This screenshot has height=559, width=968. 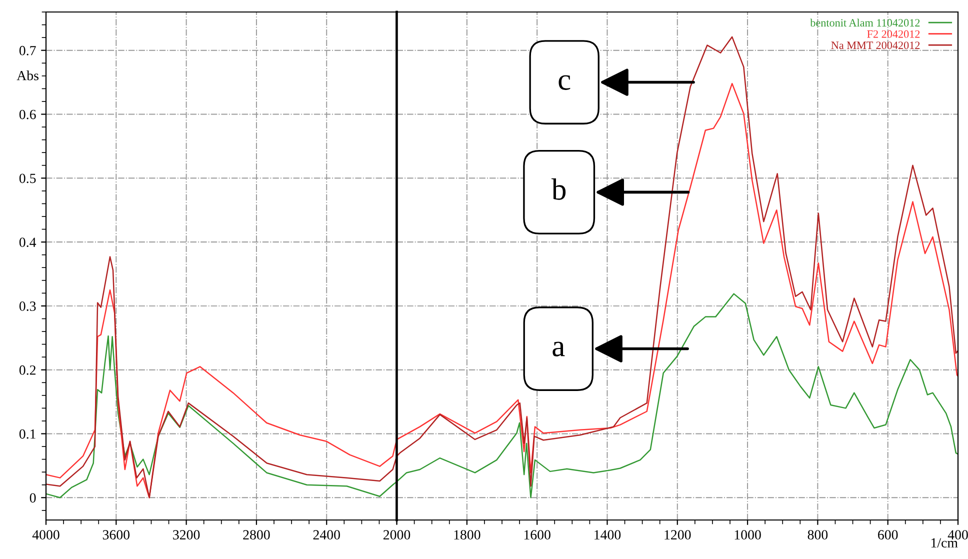 What do you see at coordinates (27, 75) in the screenshot?
I see `y-axis-title: Abs` at bounding box center [27, 75].